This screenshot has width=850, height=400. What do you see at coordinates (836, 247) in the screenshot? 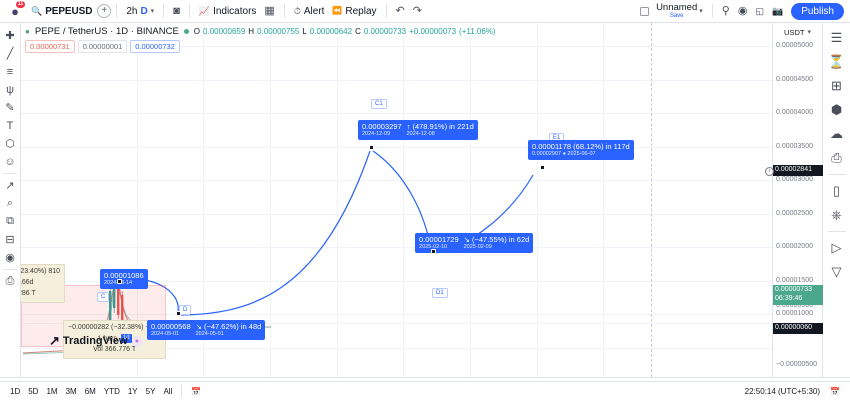
I see `stream-icon: ▷` at bounding box center [836, 247].